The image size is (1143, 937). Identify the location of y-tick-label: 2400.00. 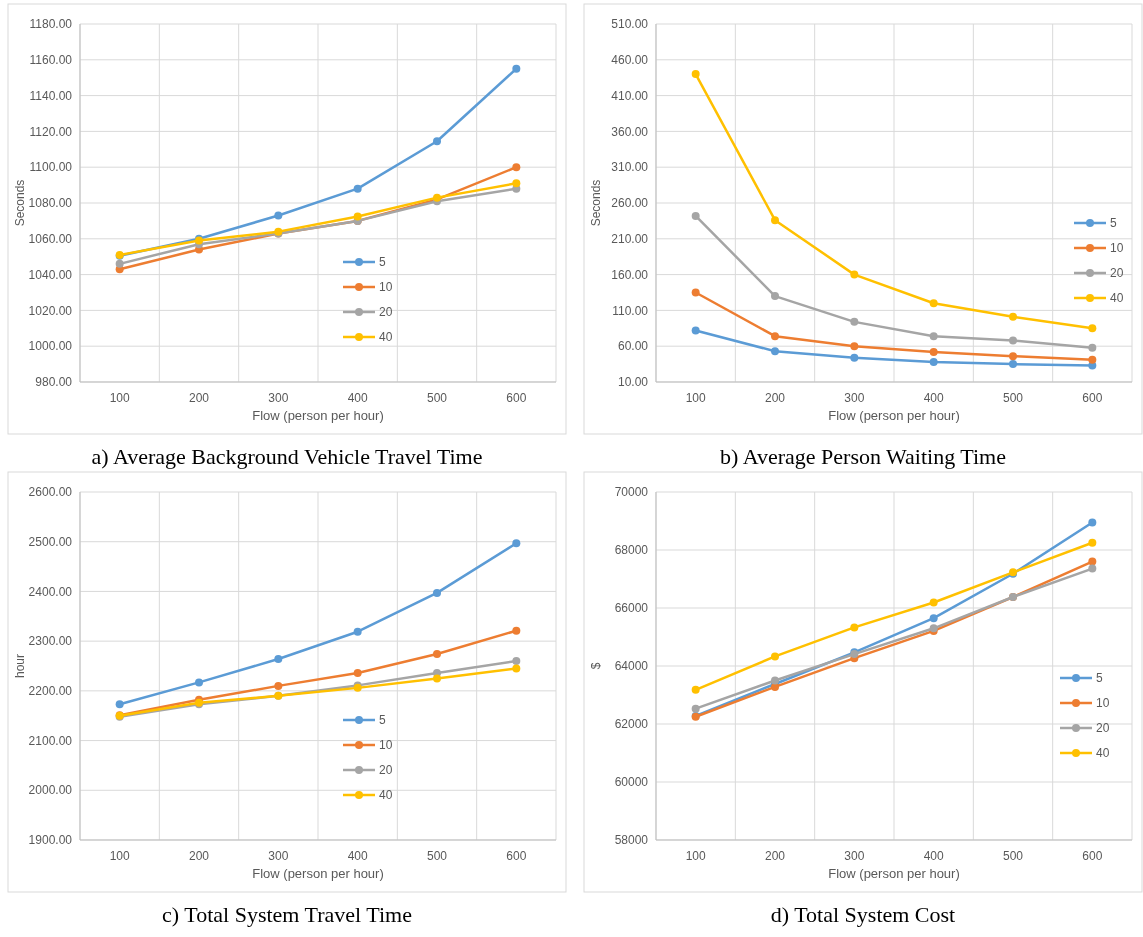
(50, 591).